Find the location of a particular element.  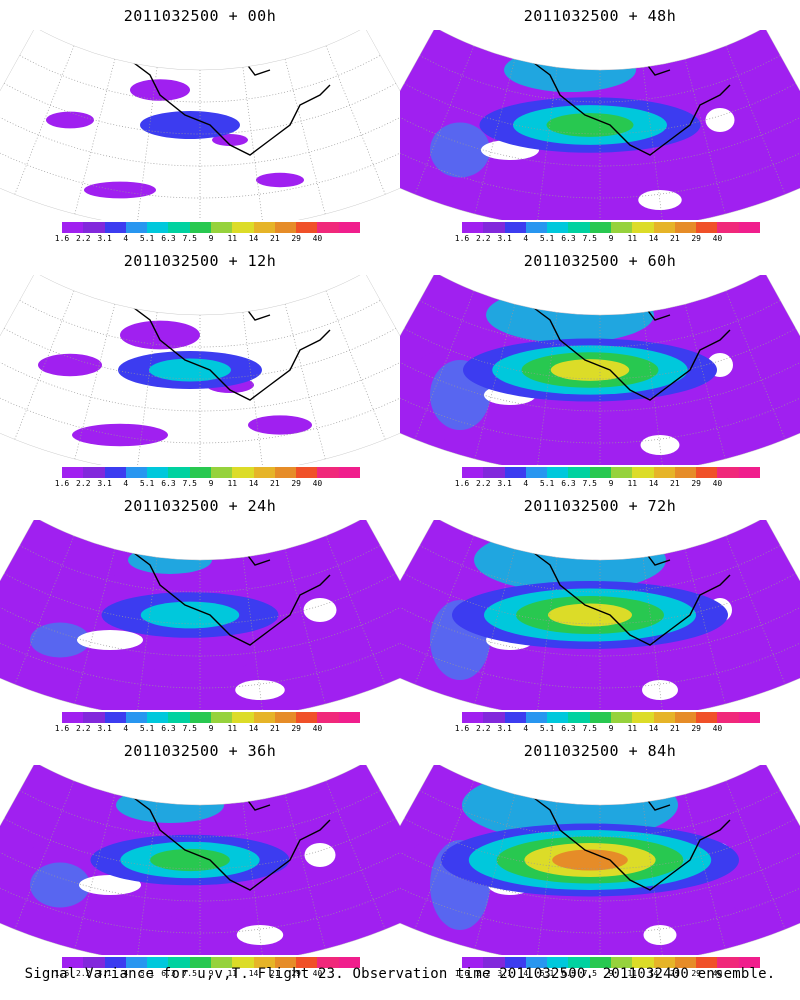

colorbar is located at coordinates (211, 962).